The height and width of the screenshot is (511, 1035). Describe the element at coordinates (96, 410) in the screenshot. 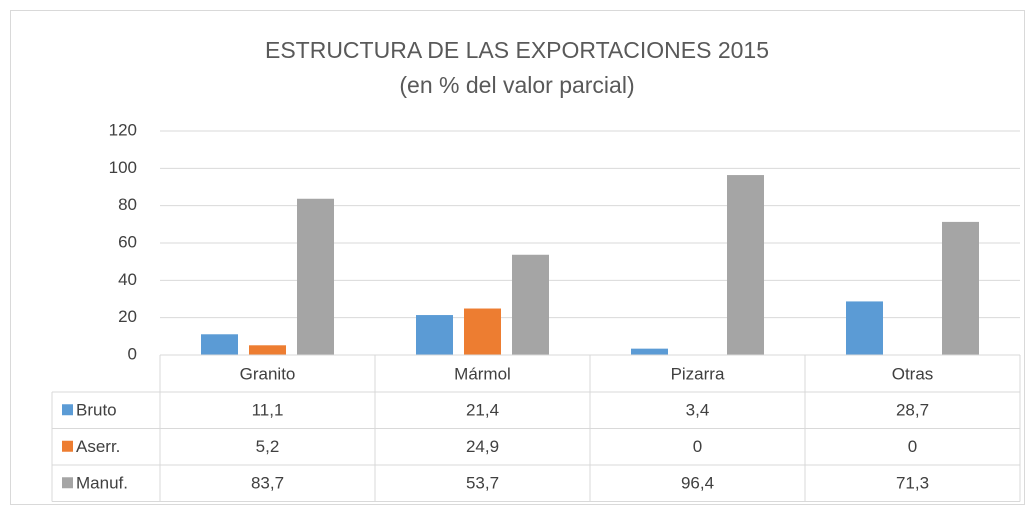

I see `legend-label: Bruto` at that location.